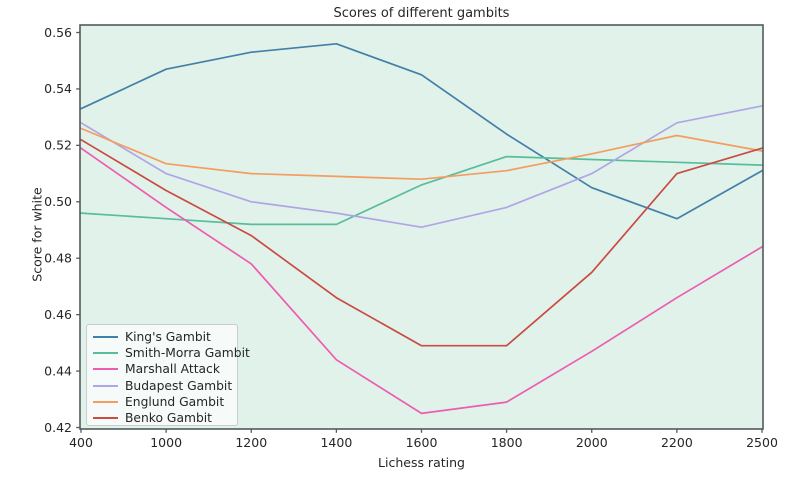  What do you see at coordinates (179, 385) in the screenshot?
I see `legend-label: Budapest Gambit` at bounding box center [179, 385].